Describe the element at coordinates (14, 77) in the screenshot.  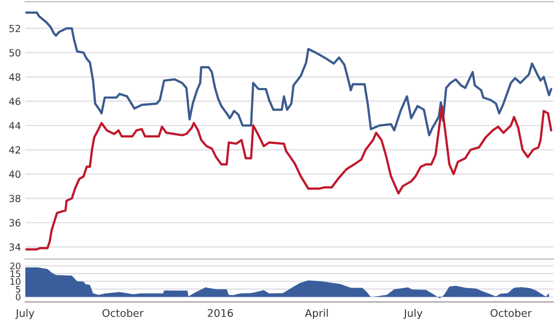
I see `y-tick-label: 48` at that location.